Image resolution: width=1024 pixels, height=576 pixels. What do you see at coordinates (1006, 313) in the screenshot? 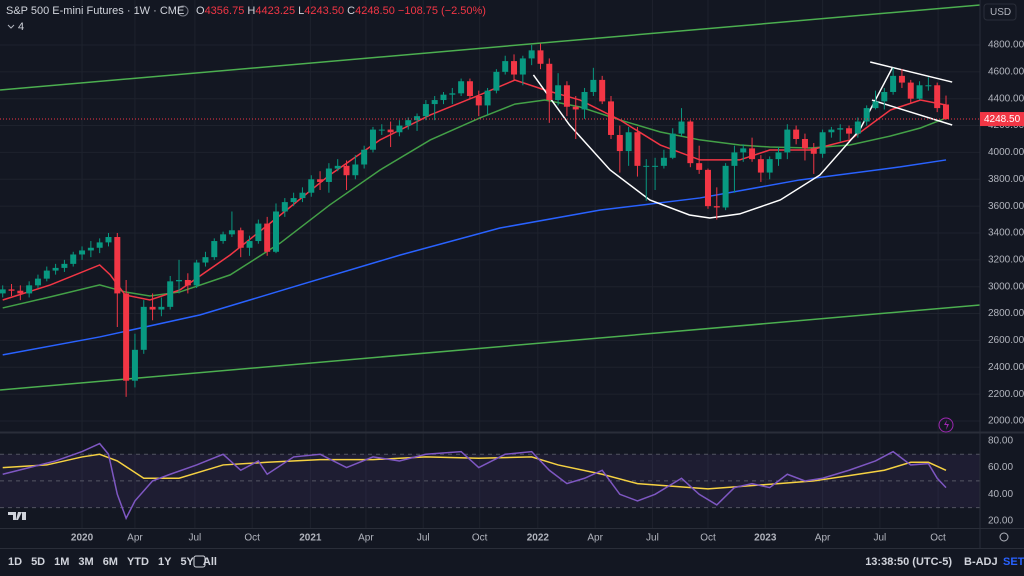
I see `y-tick-label: 2800.00` at bounding box center [1006, 313].